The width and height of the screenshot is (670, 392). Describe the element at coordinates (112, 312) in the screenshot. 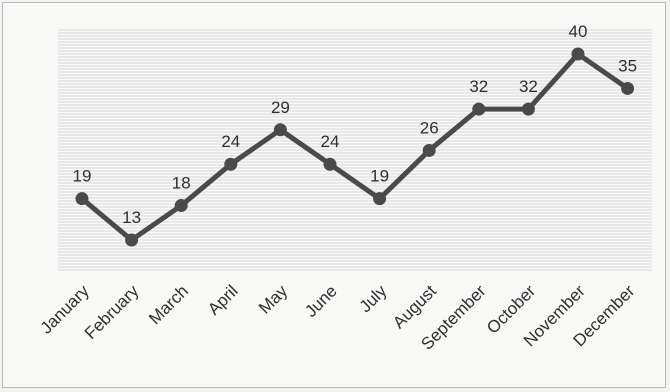

I see `tick-label-february: February` at that location.